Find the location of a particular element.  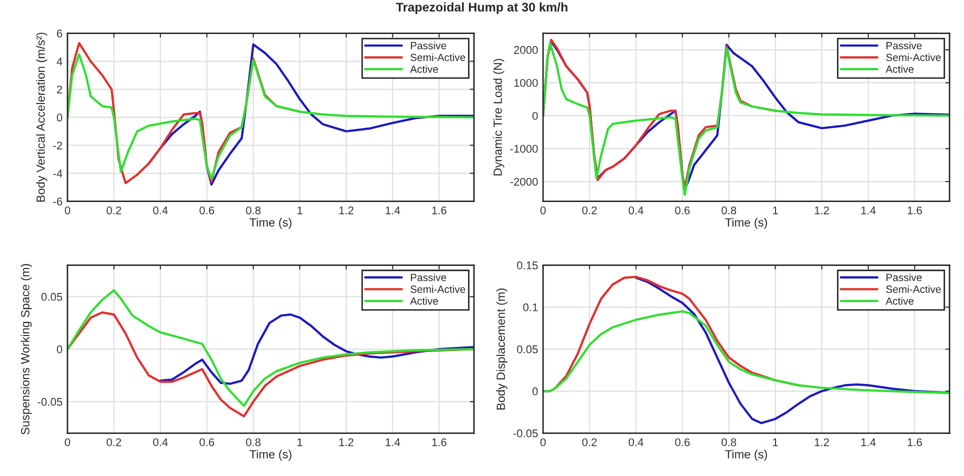

y-axis-title: Suspensions Working Space (m) is located at coordinates (26, 349).